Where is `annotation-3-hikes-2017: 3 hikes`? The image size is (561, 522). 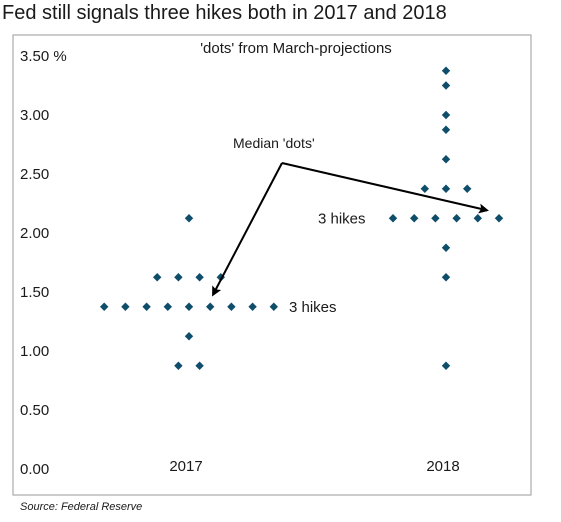
annotation-3-hikes-2017: 3 hikes is located at coordinates (313, 307).